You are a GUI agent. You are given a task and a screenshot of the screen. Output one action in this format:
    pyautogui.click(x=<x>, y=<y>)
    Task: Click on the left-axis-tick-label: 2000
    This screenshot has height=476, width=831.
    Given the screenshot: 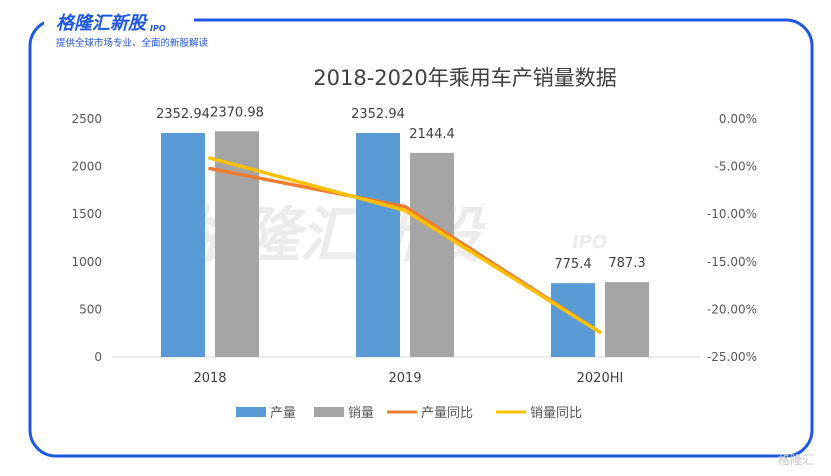 What is the action you would take?
    pyautogui.click(x=86, y=167)
    